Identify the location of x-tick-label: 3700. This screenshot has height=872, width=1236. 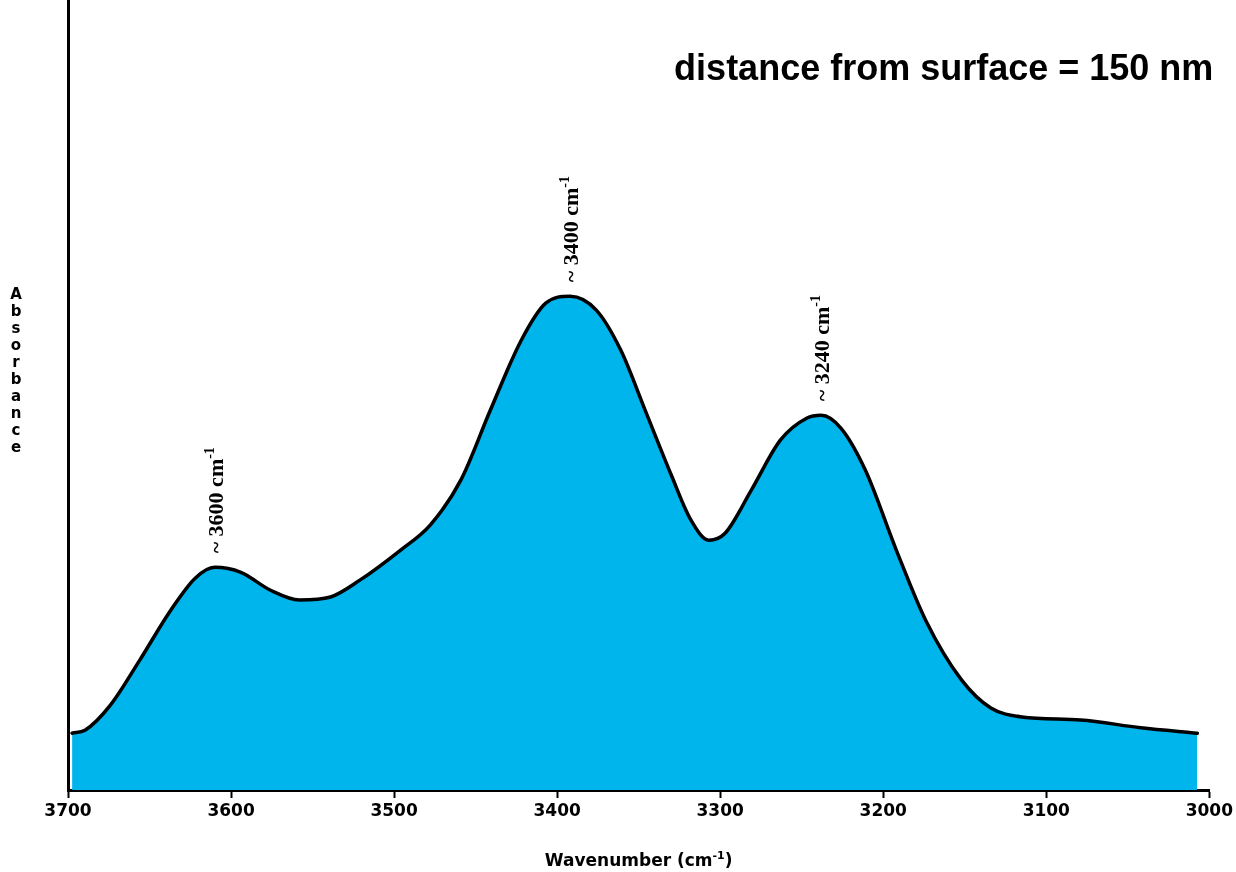
(68, 809).